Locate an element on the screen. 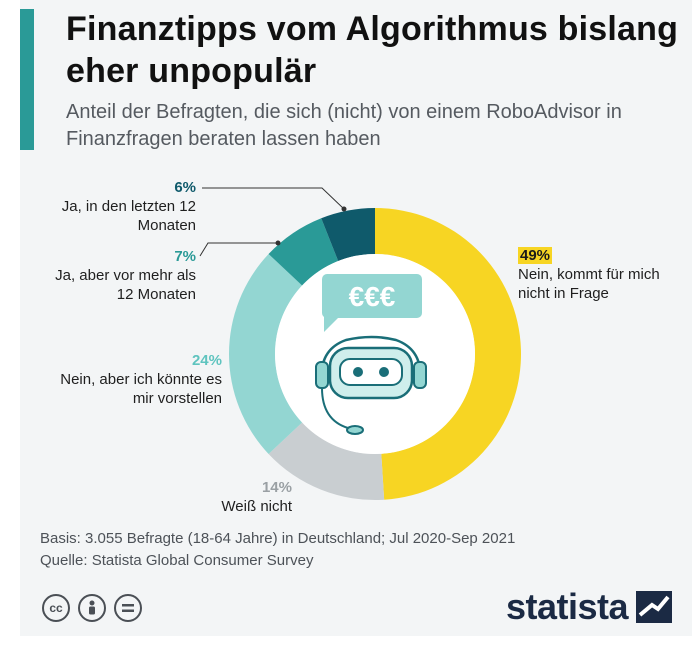 This screenshot has height=646, width=700. label-nein-nicht: 49% Nein, kommt für mich nicht in Frage is located at coordinates (598, 274).